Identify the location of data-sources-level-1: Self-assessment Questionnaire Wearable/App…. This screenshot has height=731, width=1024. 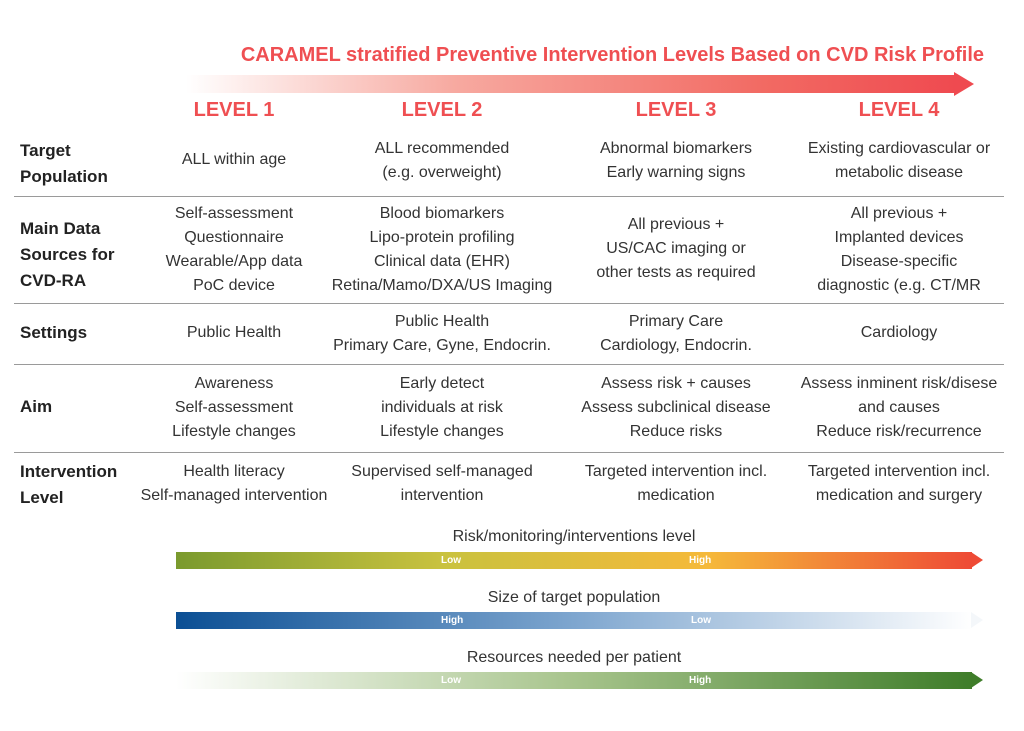
(234, 249).